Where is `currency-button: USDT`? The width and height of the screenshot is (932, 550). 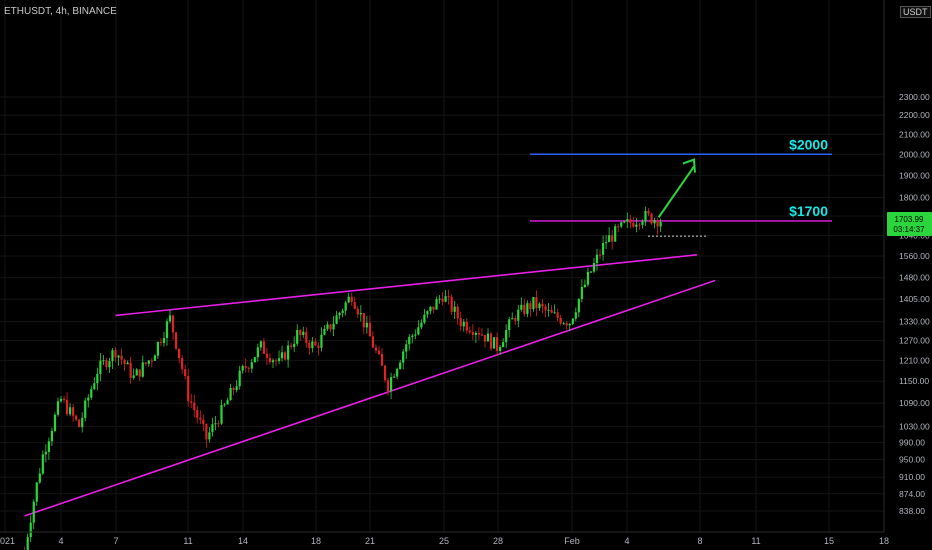
currency-button: USDT is located at coordinates (915, 12).